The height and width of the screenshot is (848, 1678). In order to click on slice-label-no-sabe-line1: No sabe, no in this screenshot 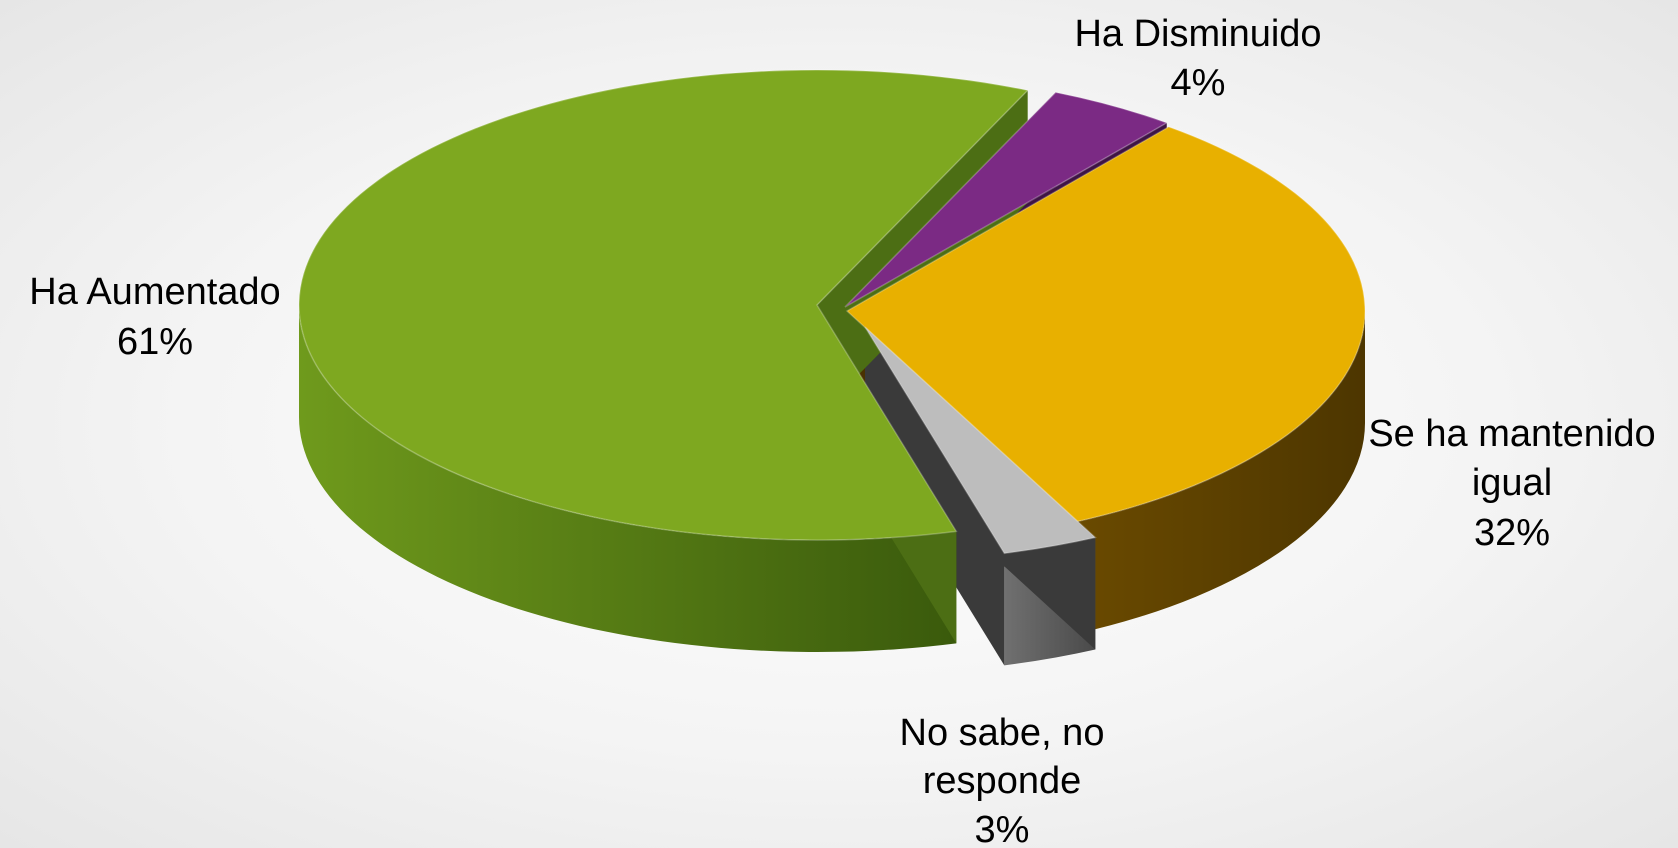, I will do `click(1002, 733)`.